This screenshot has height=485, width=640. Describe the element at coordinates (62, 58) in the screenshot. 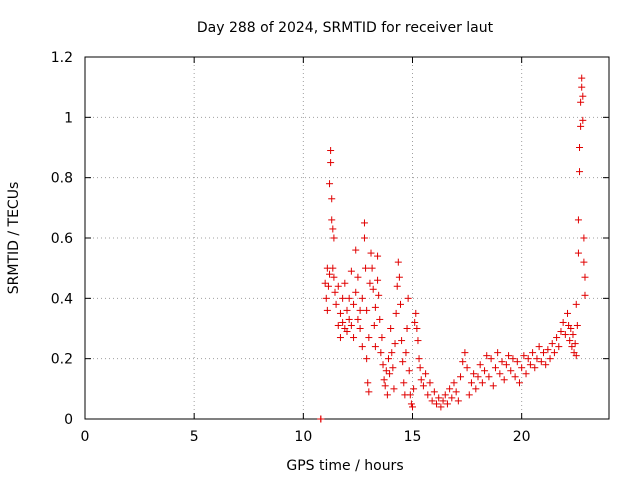

I see `y-tick-label-6: 1.2` at that location.